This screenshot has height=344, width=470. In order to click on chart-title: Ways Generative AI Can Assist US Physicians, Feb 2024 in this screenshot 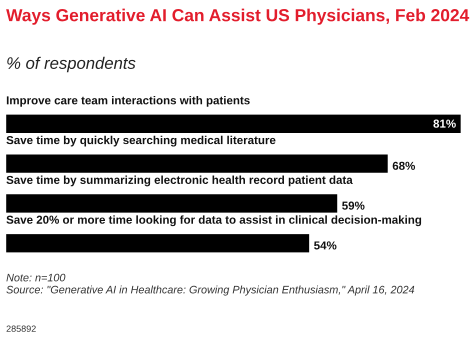, I will do `click(238, 16)`.